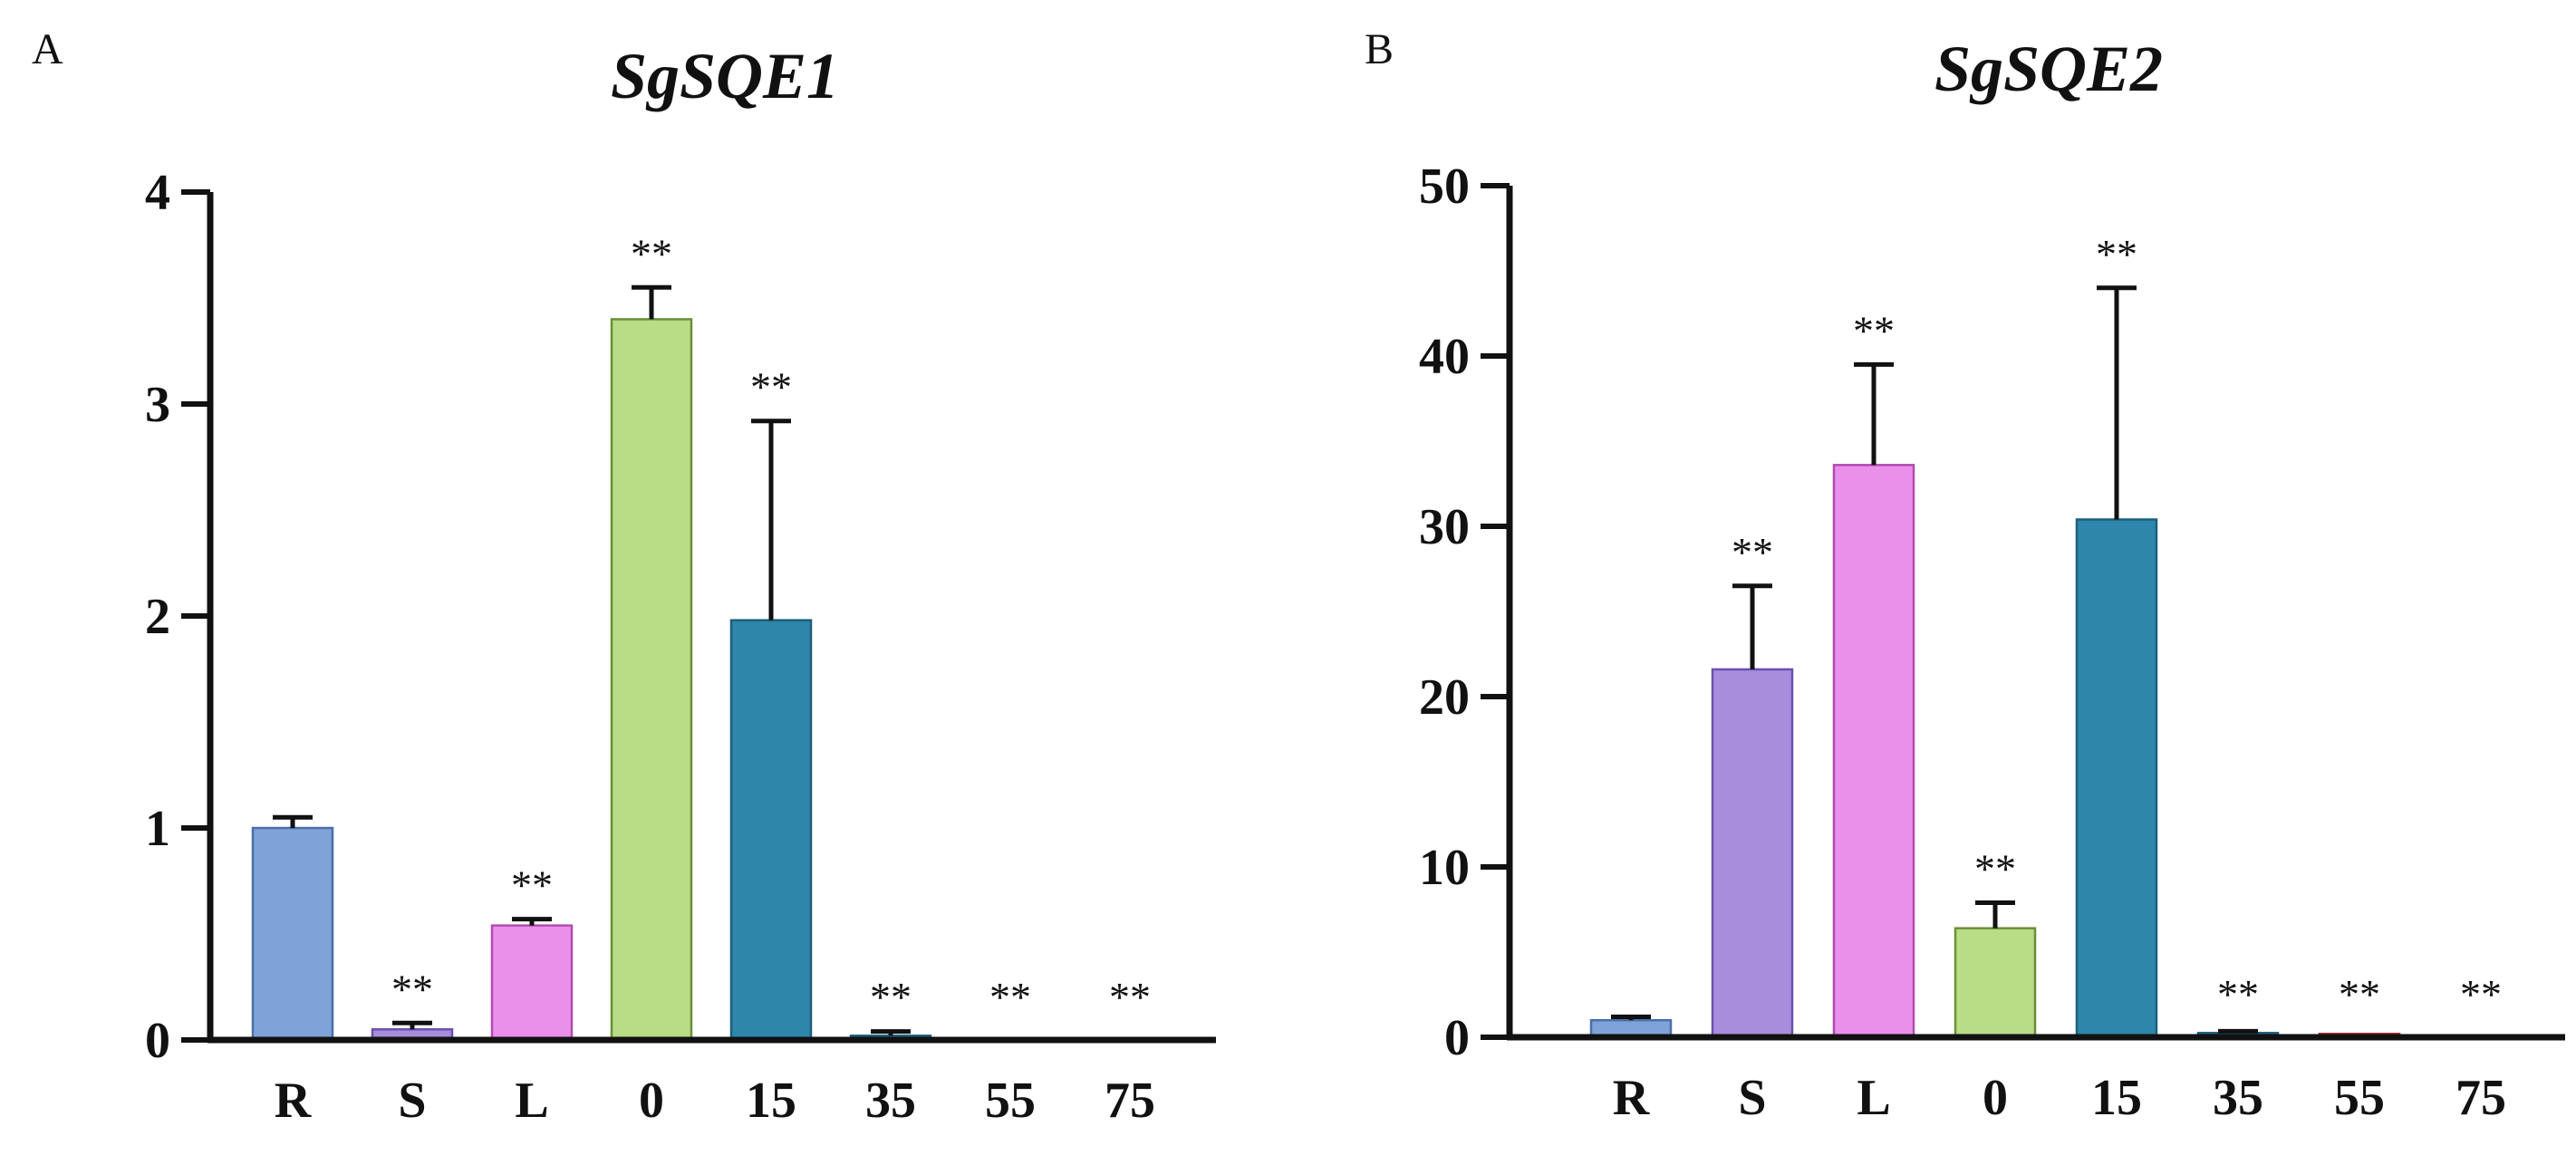 The image size is (2576, 1155). I want to click on y-tick-label-20: 20, so click(1444, 697).